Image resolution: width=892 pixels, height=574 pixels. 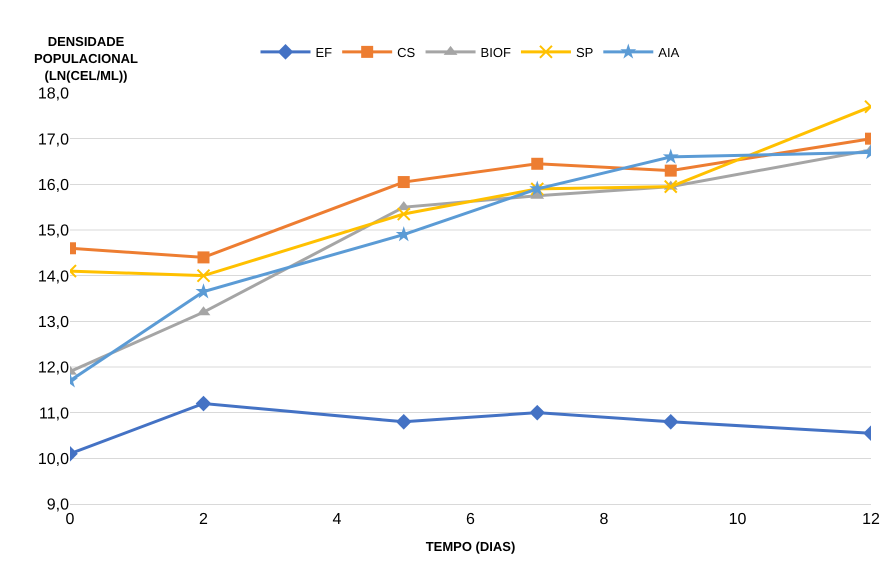 I want to click on y-tick-label: 9,0, so click(x=58, y=505).